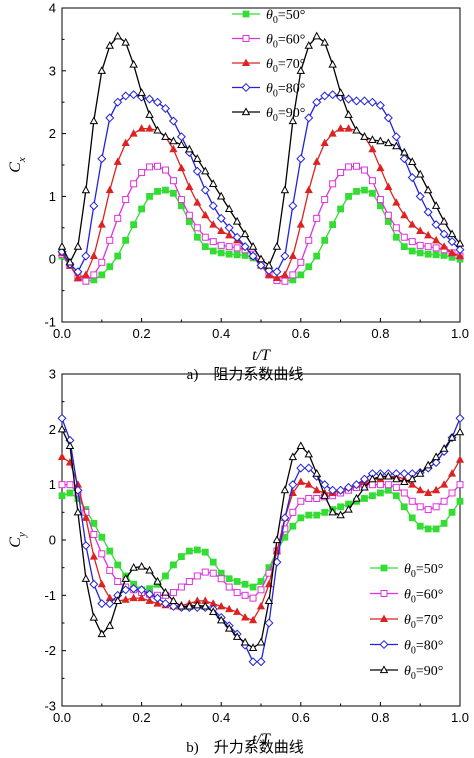  What do you see at coordinates (221, 333) in the screenshot?
I see `x-tick-label: 0.4` at bounding box center [221, 333].